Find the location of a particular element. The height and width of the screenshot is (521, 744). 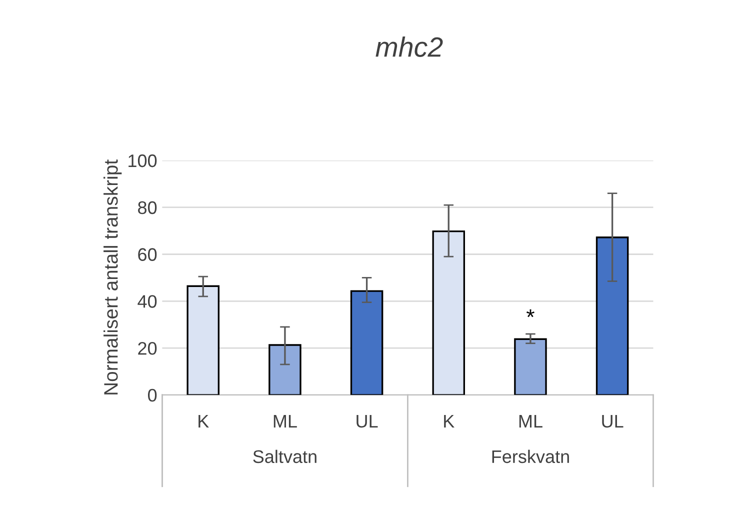

y-tick-label: 40 is located at coordinates (147, 301).